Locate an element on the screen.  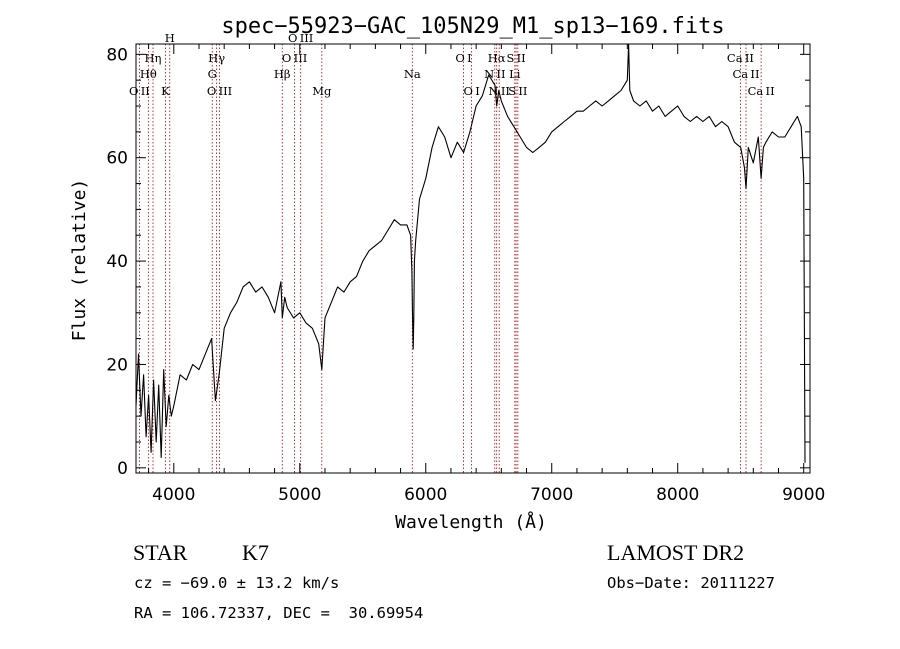
line-label: G is located at coordinates (212, 74).